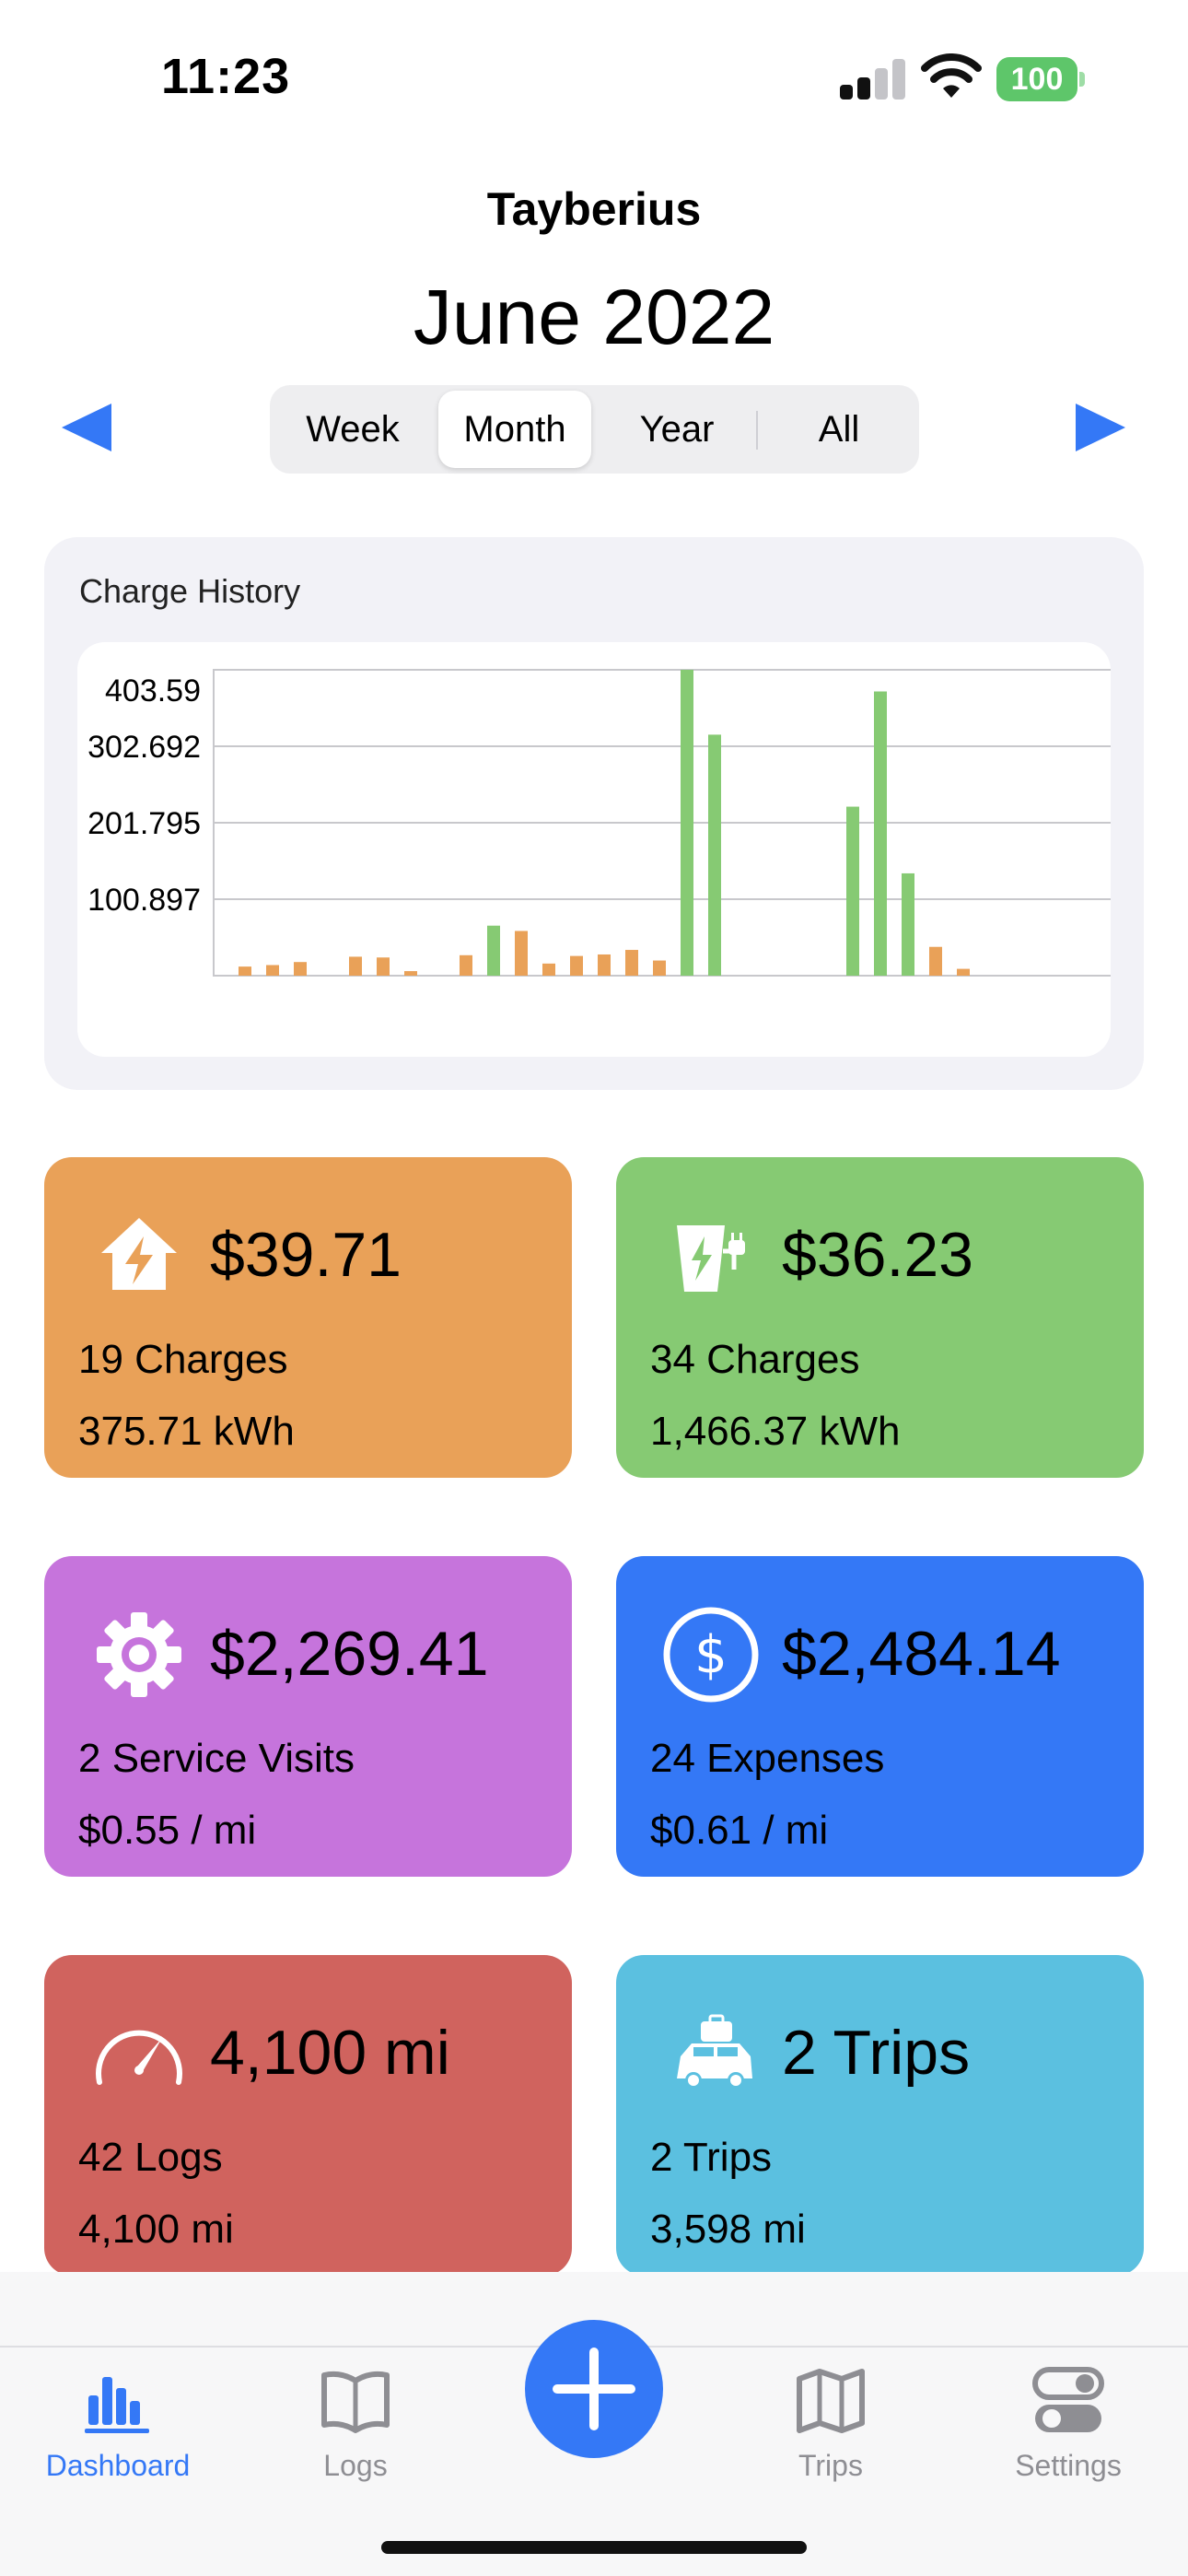 The image size is (1188, 2576). What do you see at coordinates (308, 2115) in the screenshot?
I see `logs-card: 4,100 mi 42 Logs 4,100 mi` at bounding box center [308, 2115].